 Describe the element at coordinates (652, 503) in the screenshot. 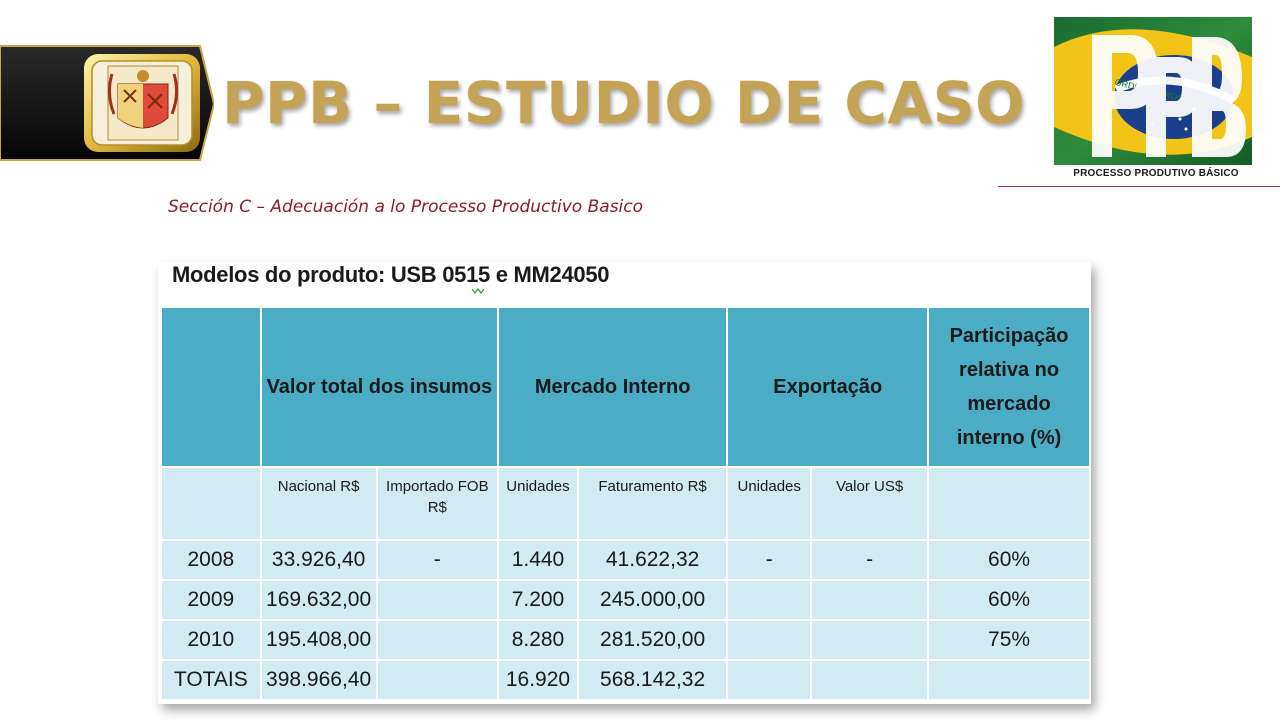

I see `sub-header-cell: Faturamento R$` at that location.